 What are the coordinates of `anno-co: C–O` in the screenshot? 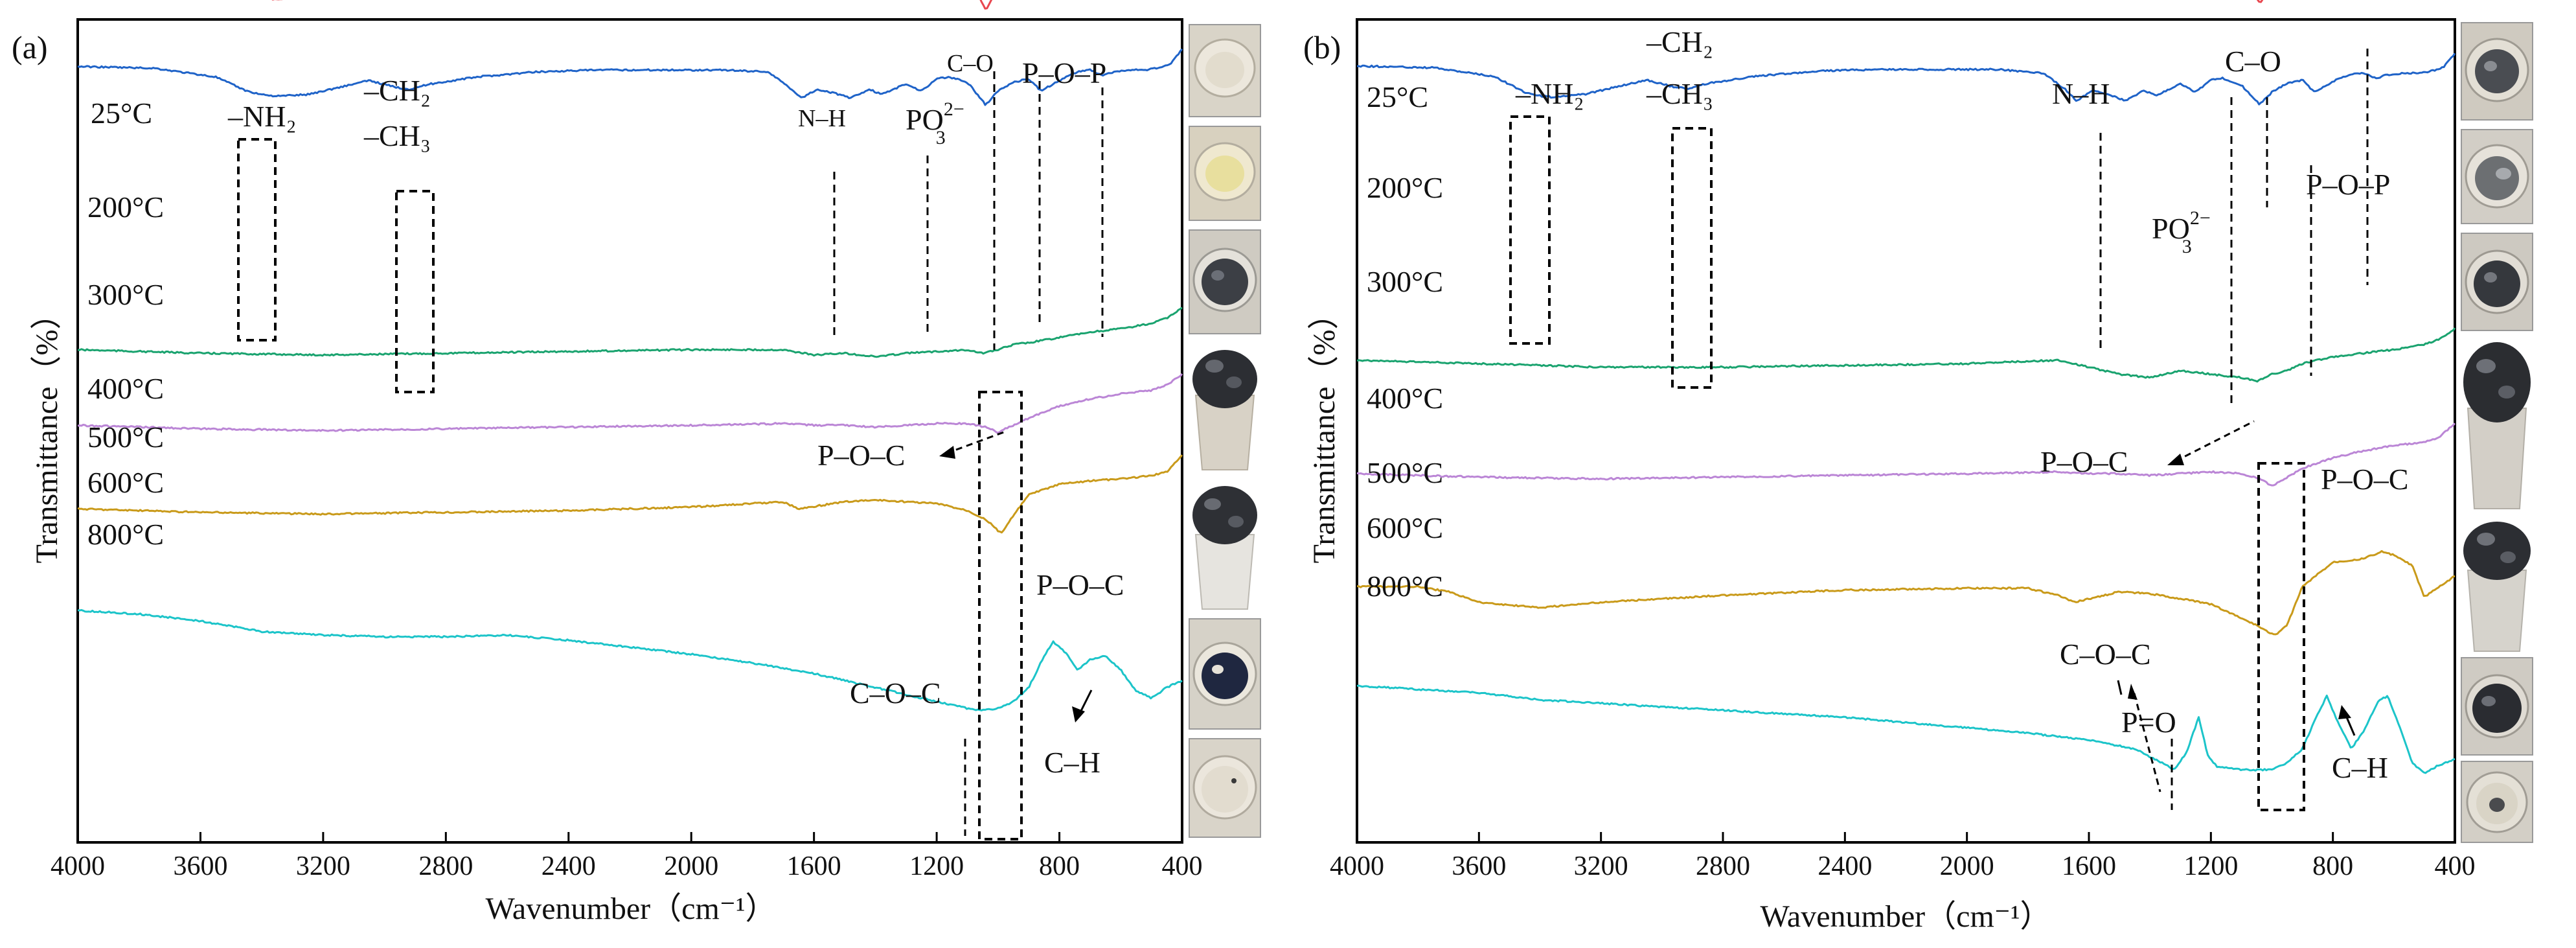 It's located at (970, 64).